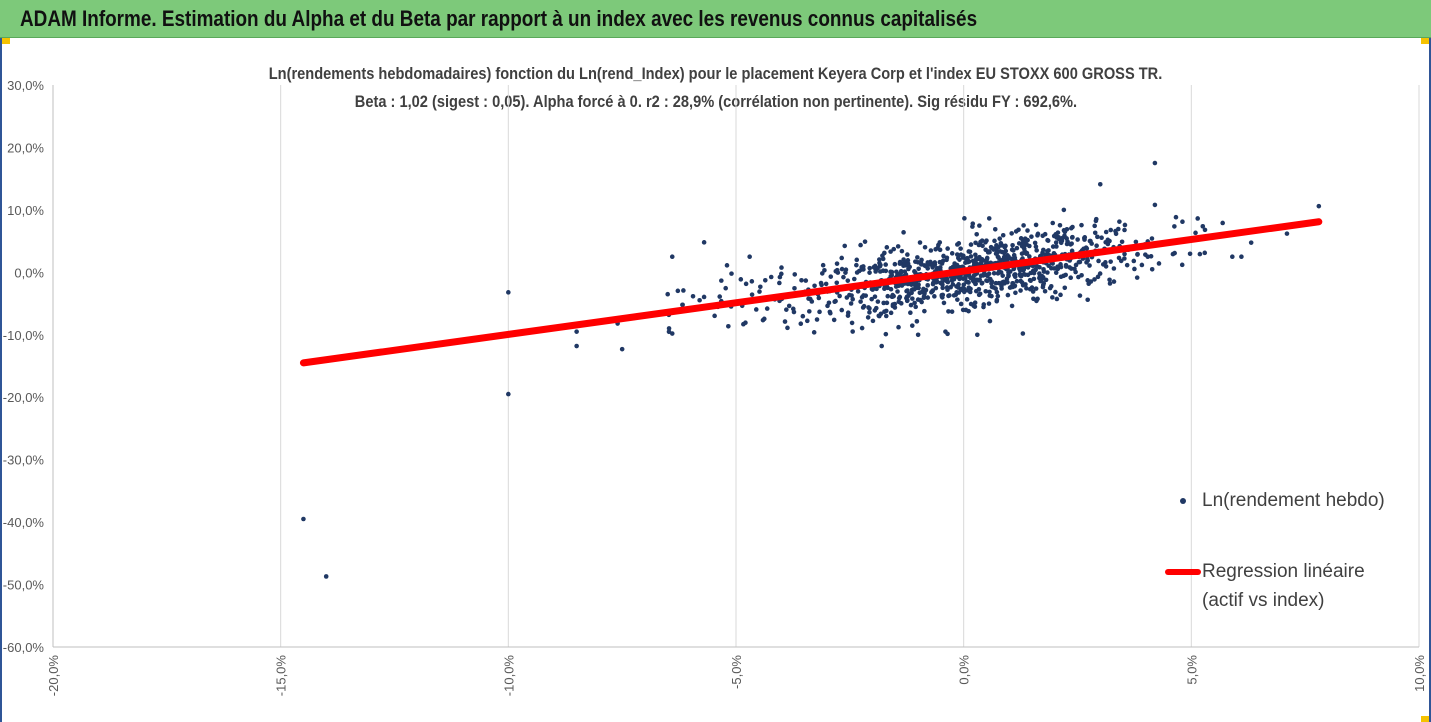 Image resolution: width=1431 pixels, height=722 pixels. Describe the element at coordinates (5, 41) in the screenshot. I see `corner-accent-left` at that location.